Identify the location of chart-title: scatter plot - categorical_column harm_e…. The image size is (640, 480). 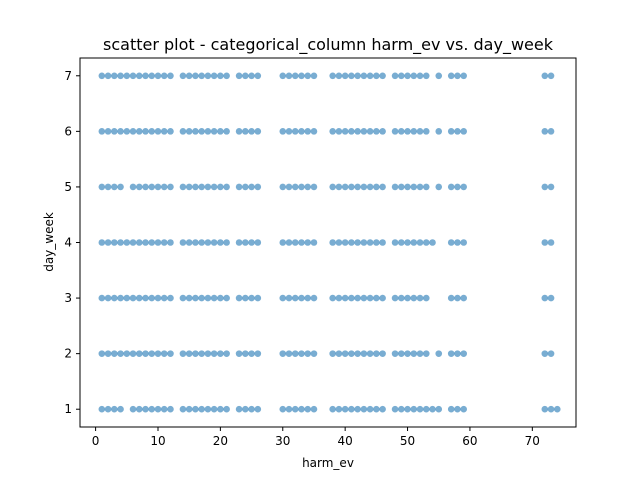
(328, 45).